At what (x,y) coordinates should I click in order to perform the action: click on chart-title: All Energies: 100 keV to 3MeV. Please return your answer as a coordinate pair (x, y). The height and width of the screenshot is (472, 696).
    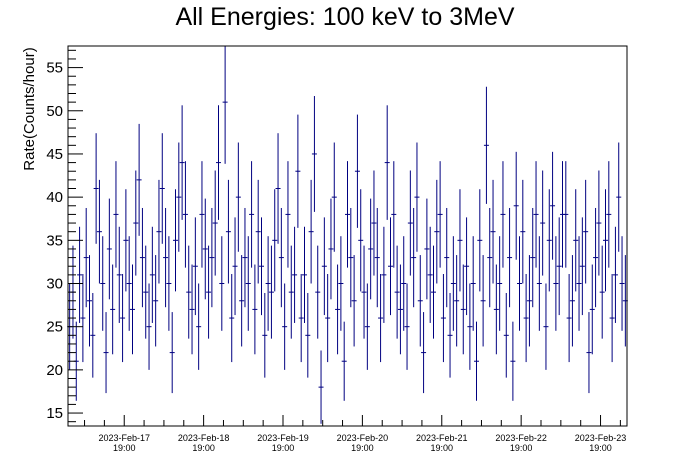
    Looking at the image, I should click on (344, 17).